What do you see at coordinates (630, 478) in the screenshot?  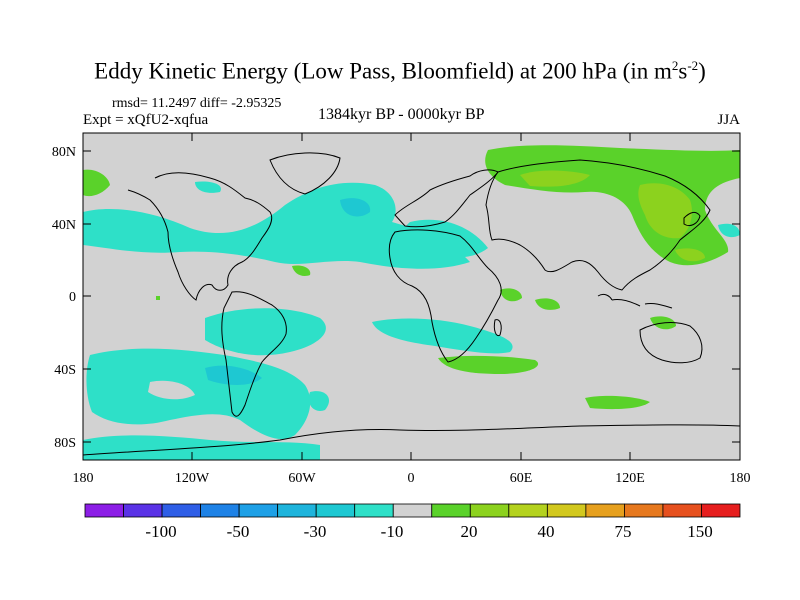 I see `lon-tick-label: 120E` at bounding box center [630, 478].